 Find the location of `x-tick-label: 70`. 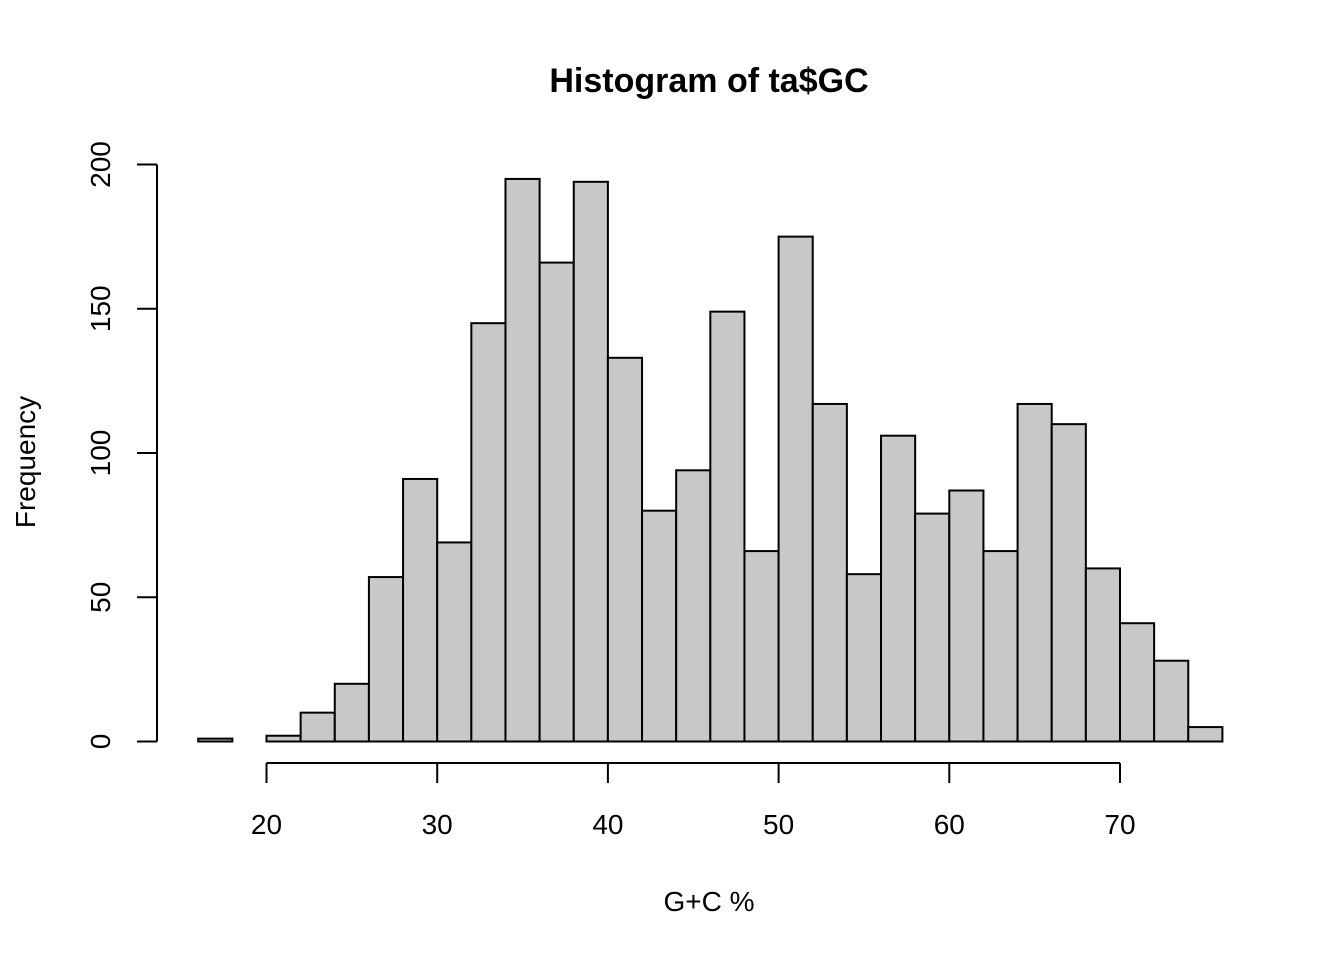

x-tick-label: 70 is located at coordinates (1119, 824).